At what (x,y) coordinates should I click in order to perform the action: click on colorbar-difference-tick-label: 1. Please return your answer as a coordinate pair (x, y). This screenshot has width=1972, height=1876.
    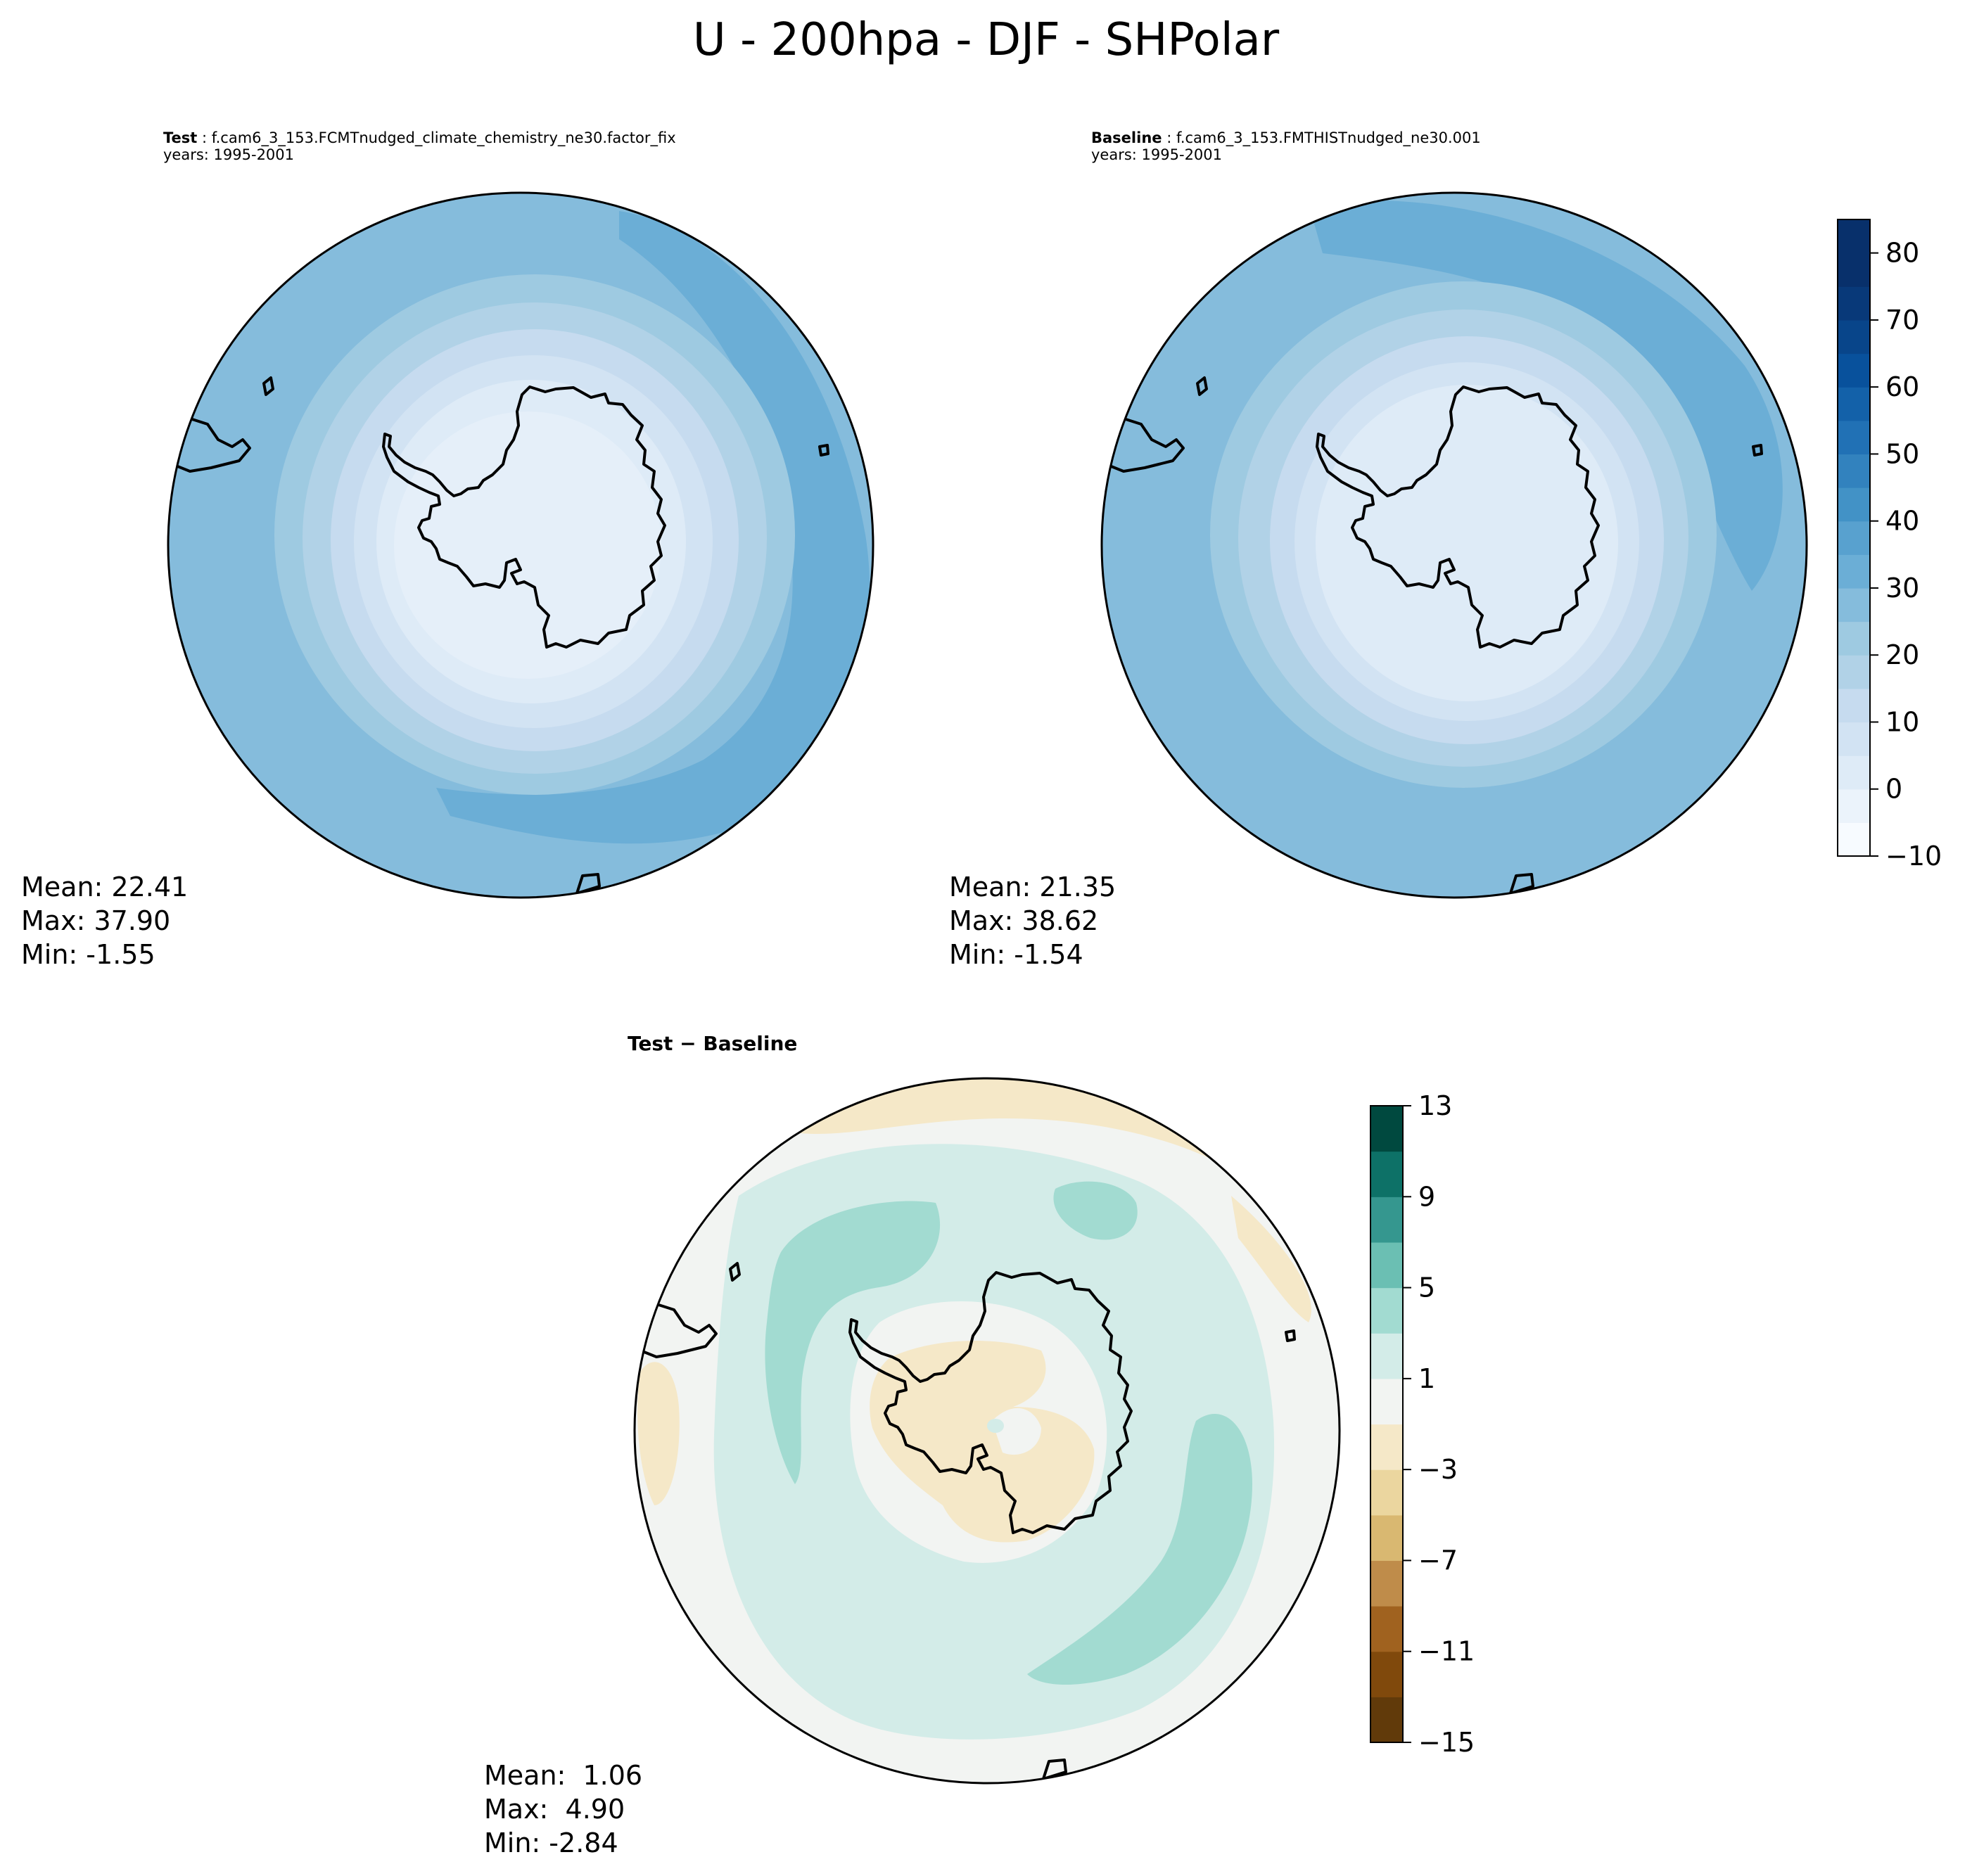
    Looking at the image, I should click on (1427, 1378).